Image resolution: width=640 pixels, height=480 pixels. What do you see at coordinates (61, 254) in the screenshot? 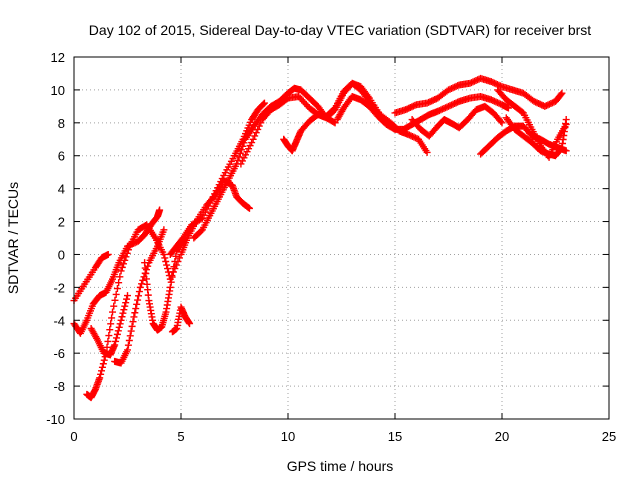
I see `y-tick-label: 0` at bounding box center [61, 254].